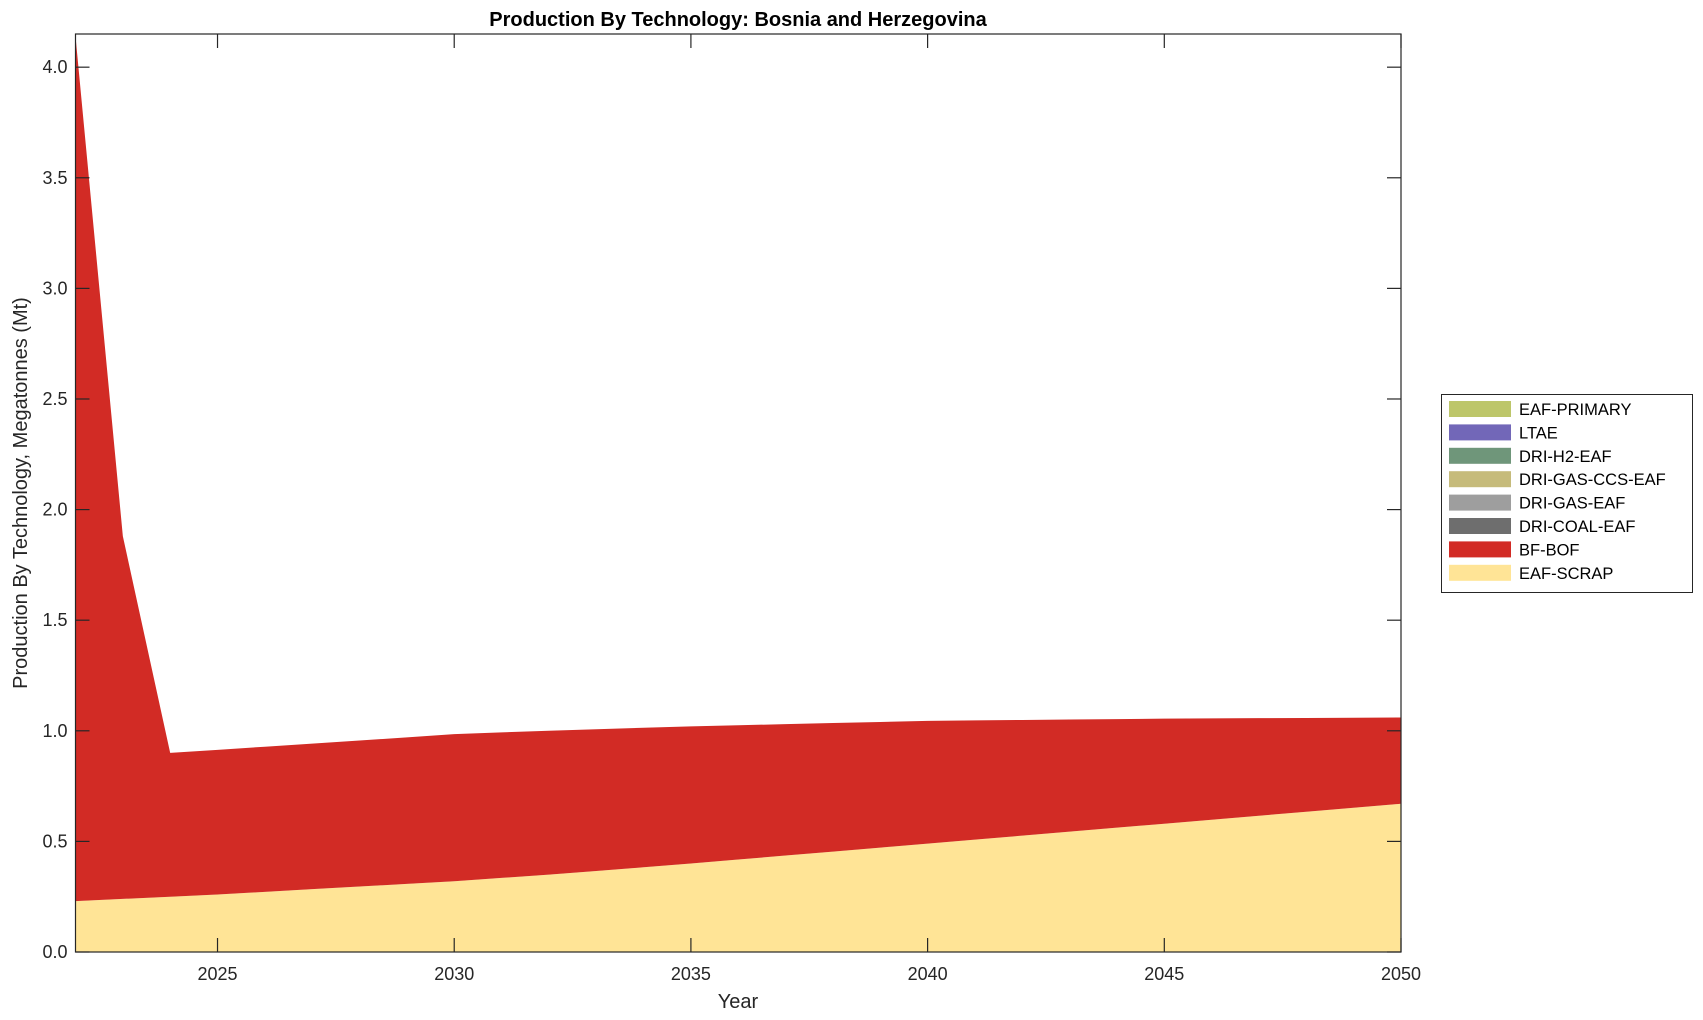  I want to click on legend-label: EAF-PRIMARY, so click(1575, 410).